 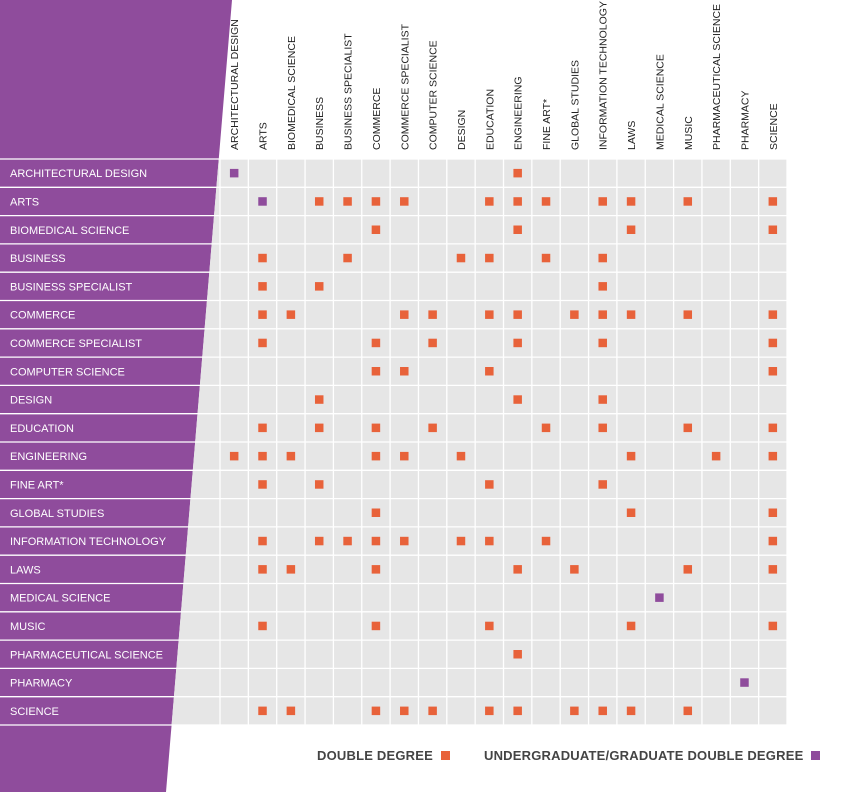 What do you see at coordinates (490, 119) in the screenshot?
I see `column-header: EDUCATION` at bounding box center [490, 119].